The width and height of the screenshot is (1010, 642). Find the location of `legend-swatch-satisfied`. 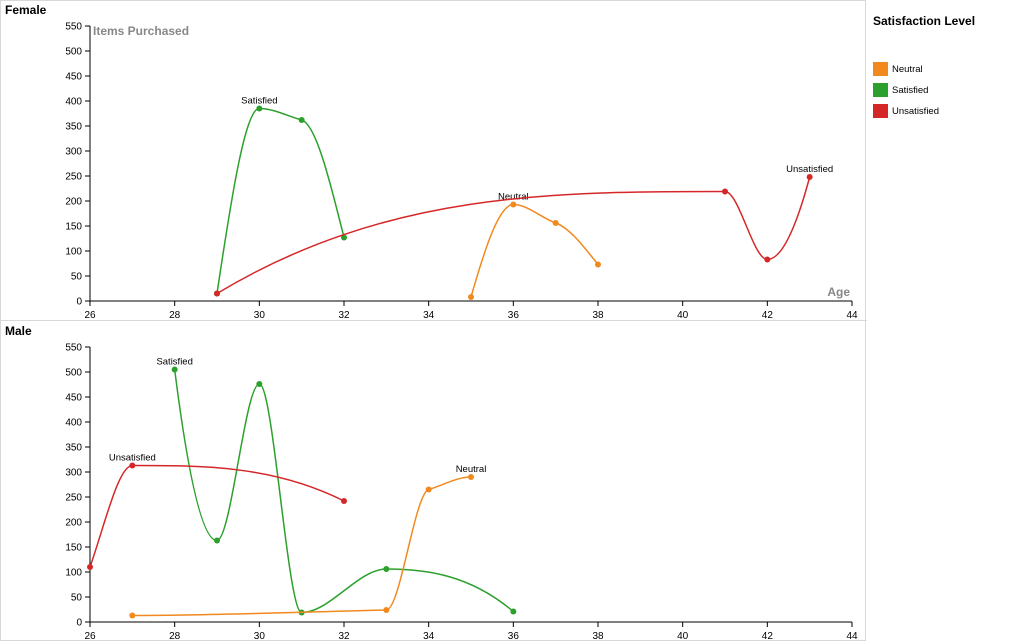

legend-swatch-satisfied is located at coordinates (880, 90).